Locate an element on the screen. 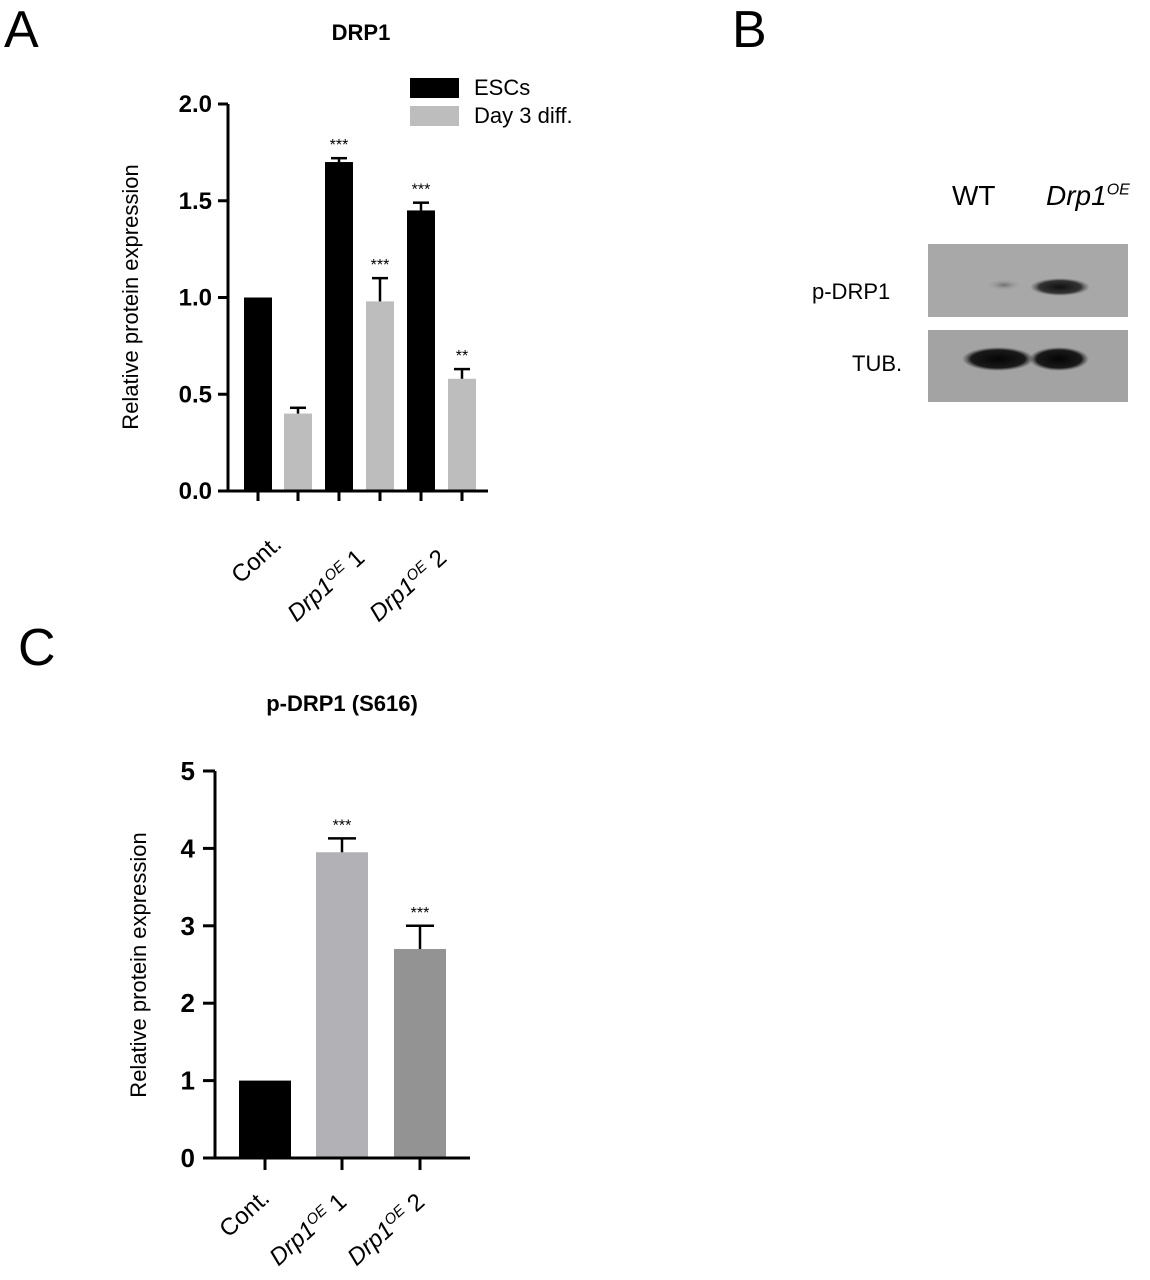 This screenshot has height=1280, width=1150. western-blot is located at coordinates (1028, 323).